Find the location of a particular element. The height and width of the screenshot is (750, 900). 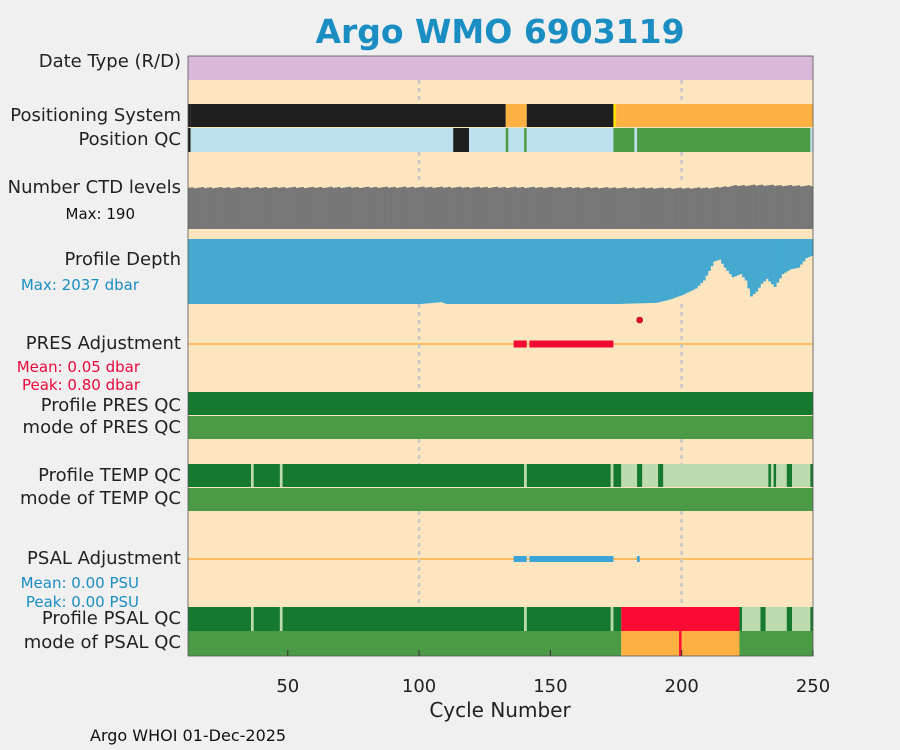

row-label-psal-adjustment: PSAL Adjustment is located at coordinates (103, 558).